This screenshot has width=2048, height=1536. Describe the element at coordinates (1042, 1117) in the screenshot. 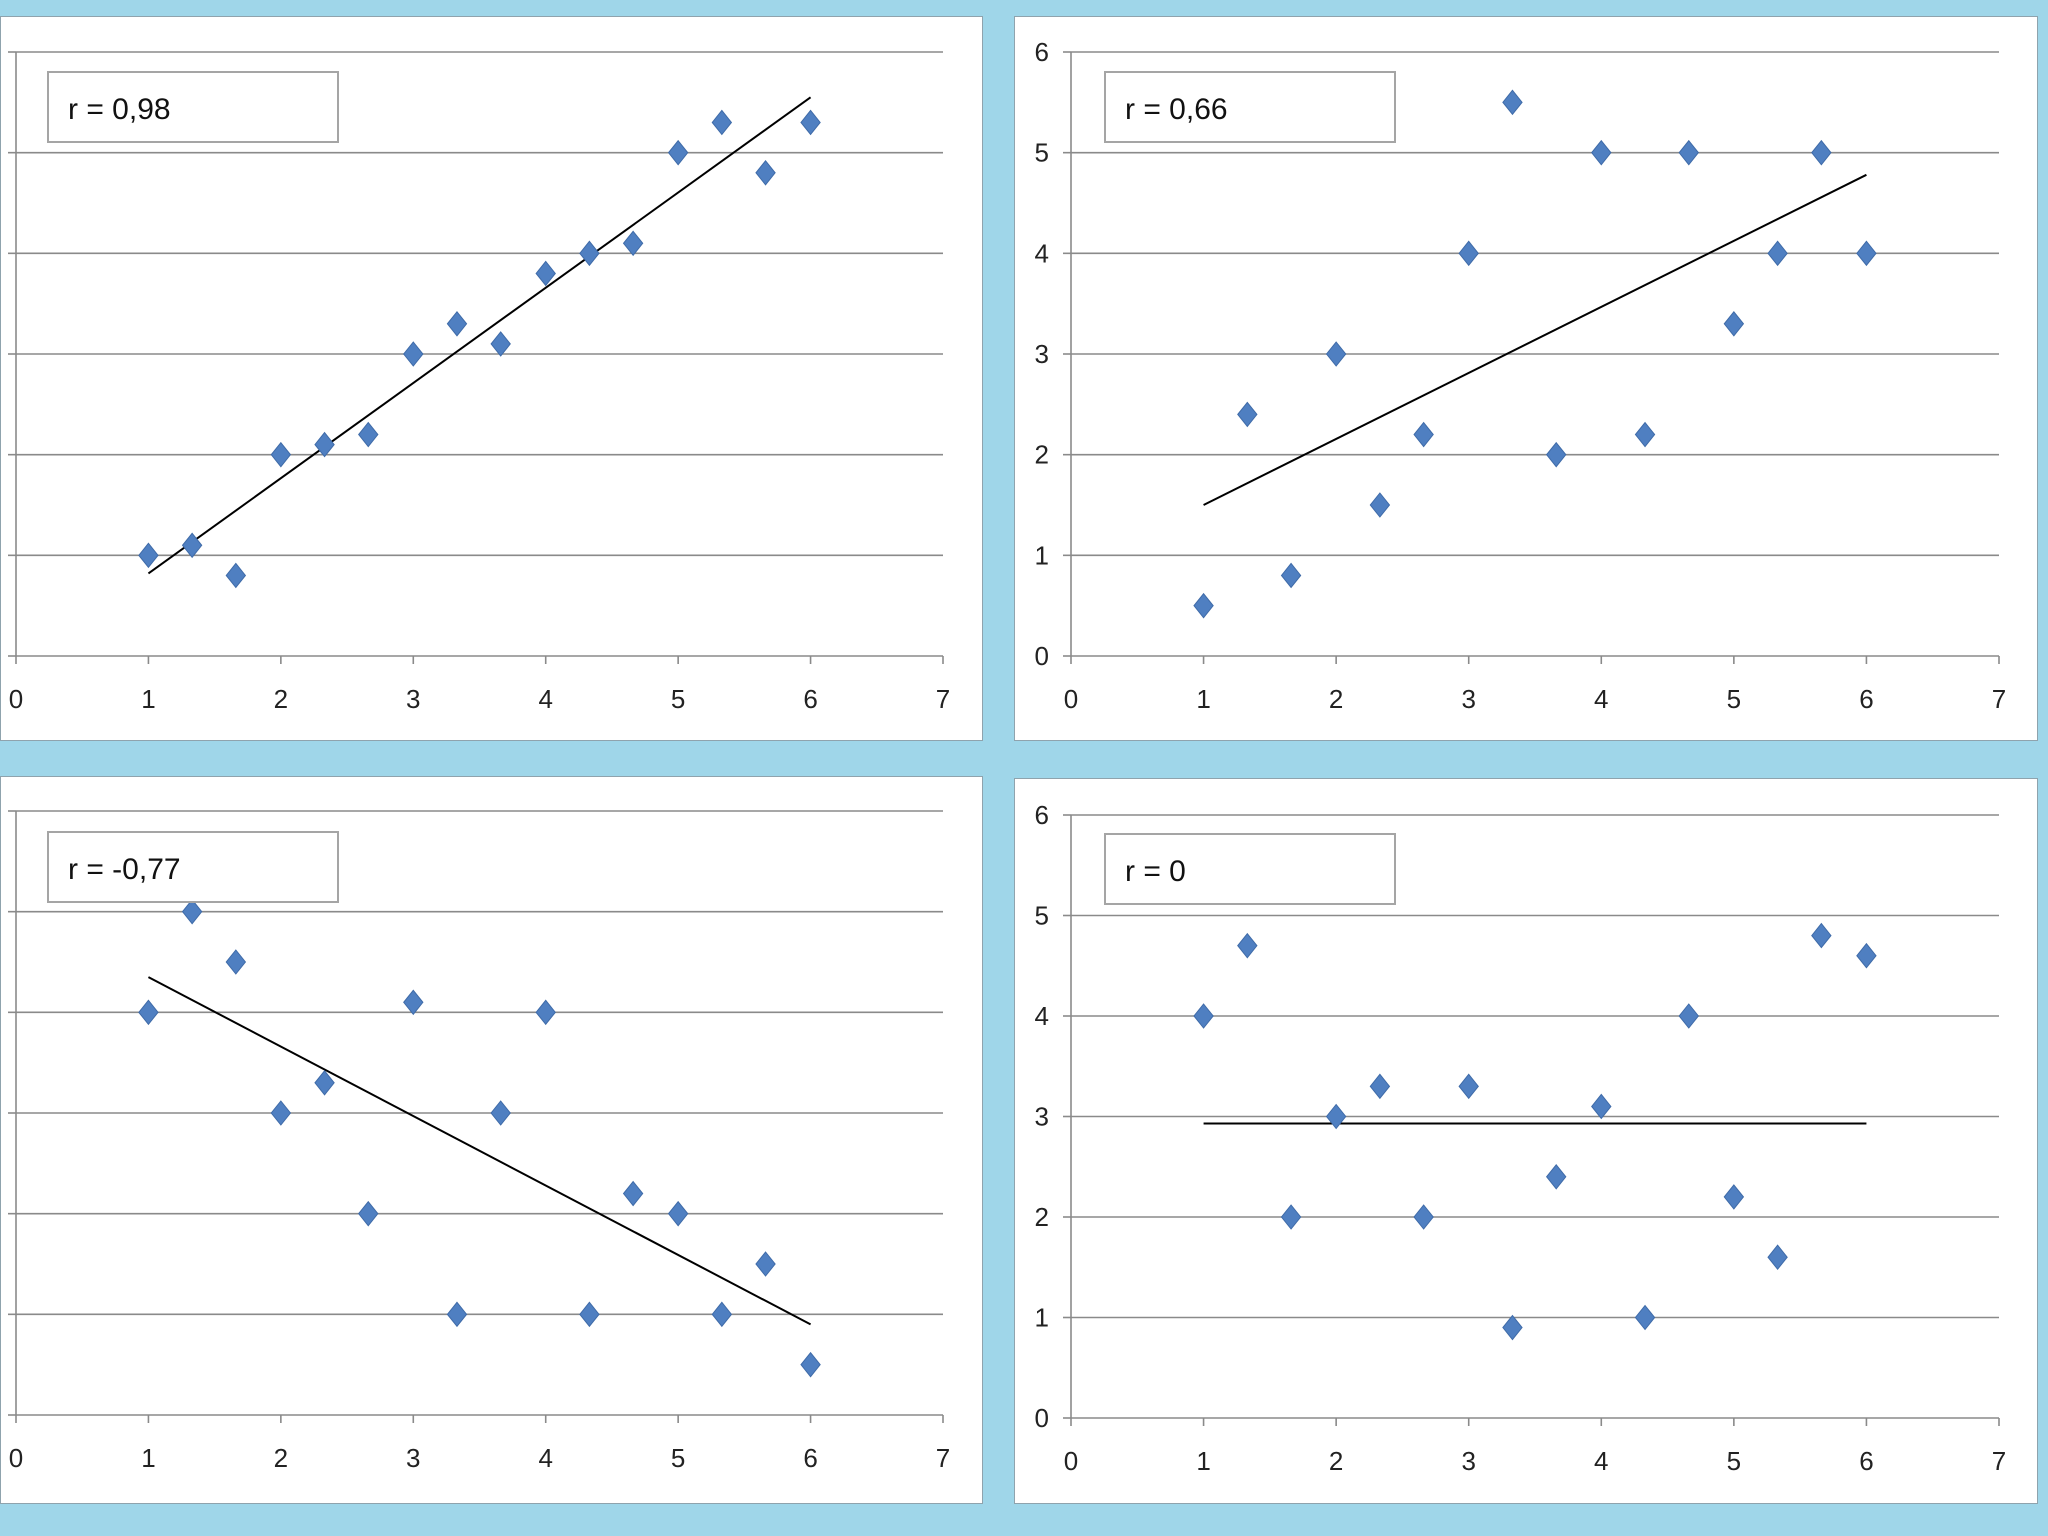

I see `y-tick-label-3: 3` at that location.